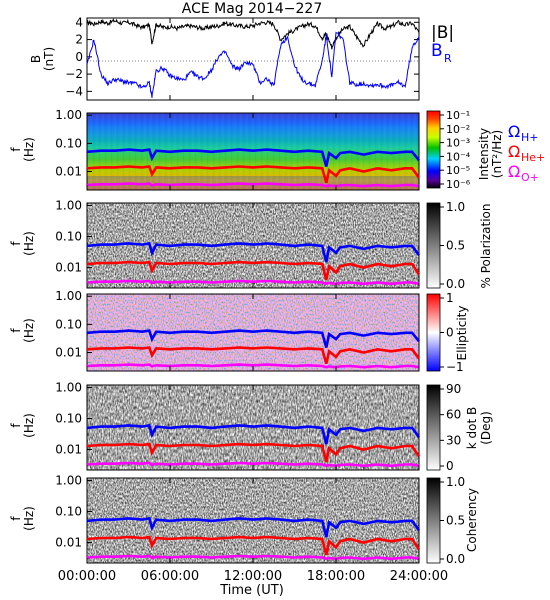  Describe the element at coordinates (533, 157) in the screenshot. I see `legend-omega-He-subscript: He+` at that location.